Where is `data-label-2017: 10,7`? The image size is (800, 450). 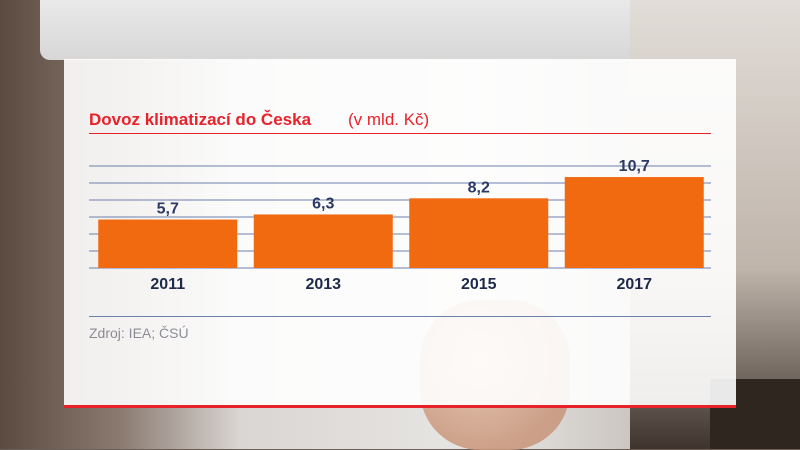 data-label-2017: 10,7 is located at coordinates (634, 166).